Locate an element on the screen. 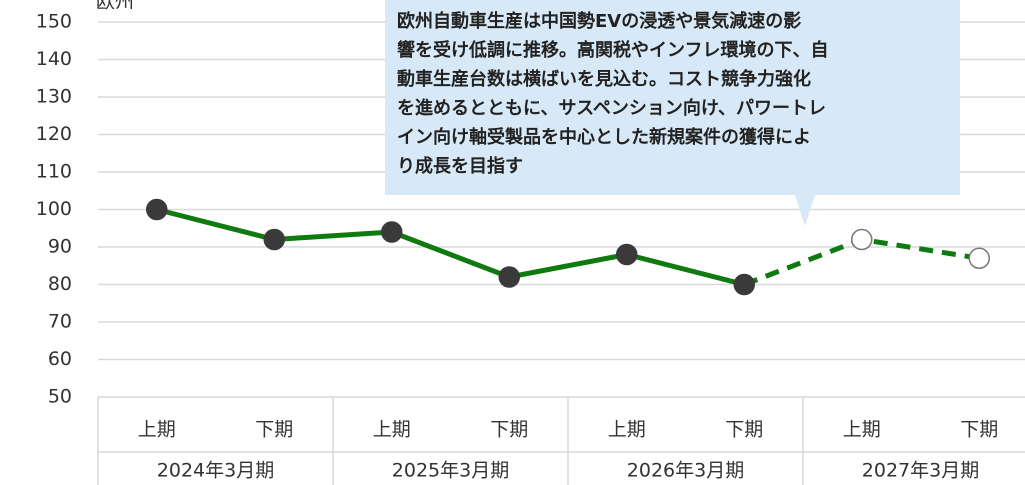 Image resolution: width=1025 pixels, height=485 pixels. annotation-text: り成長を目指す is located at coordinates (460, 166).